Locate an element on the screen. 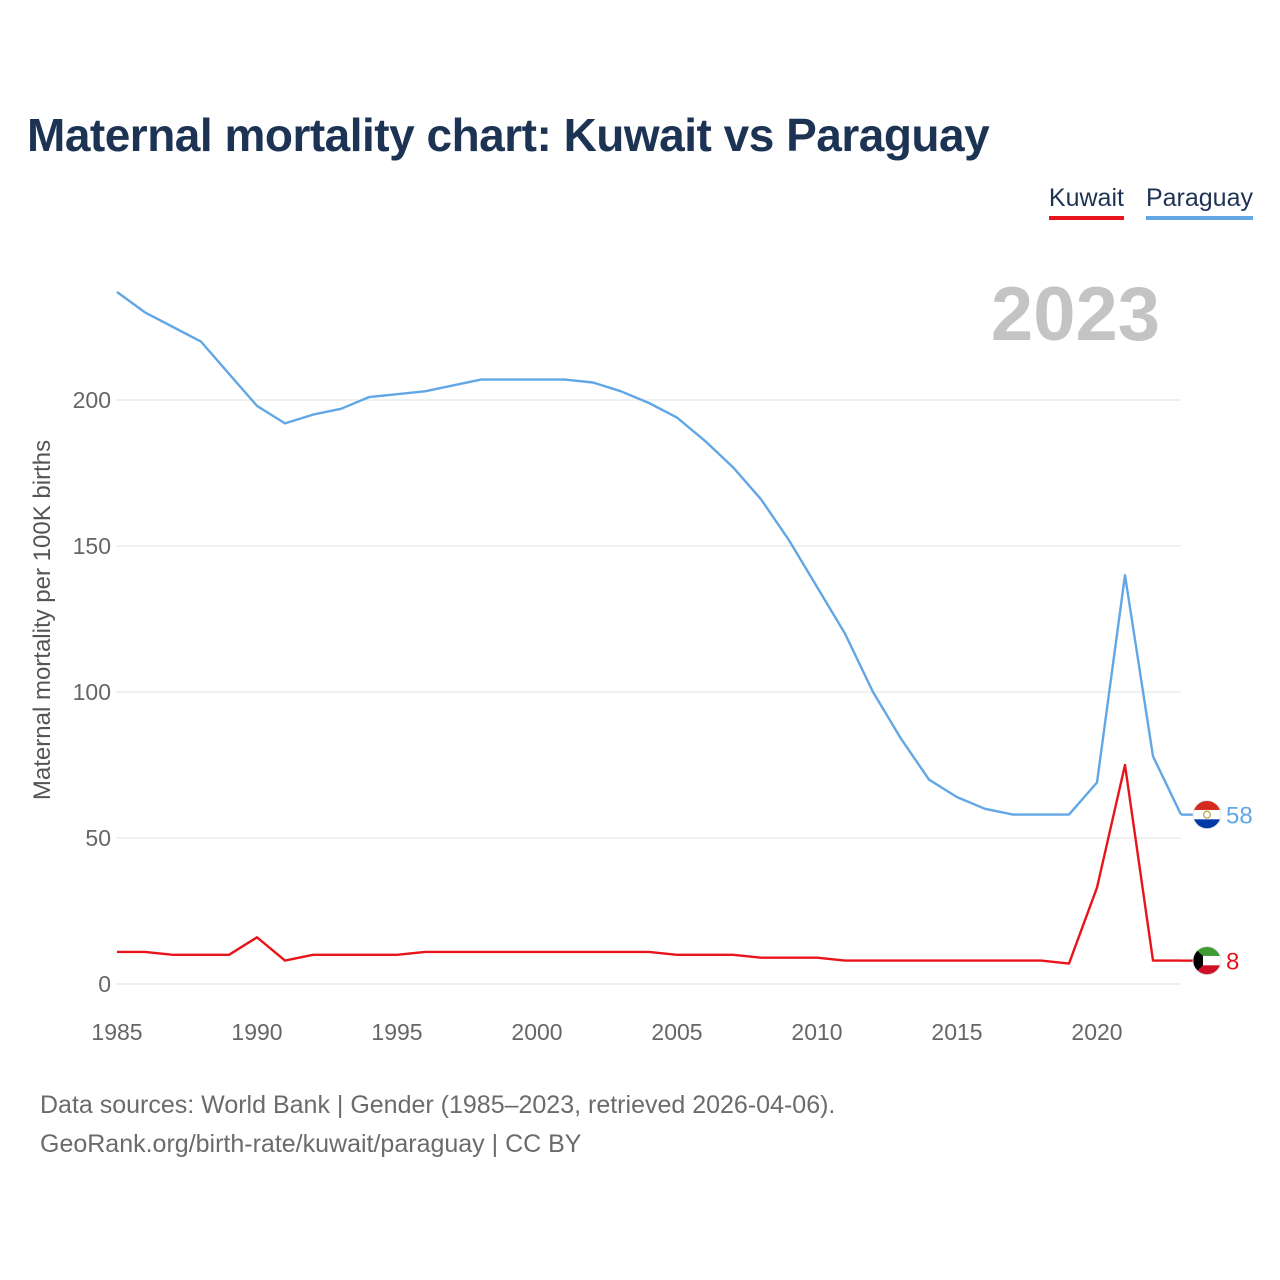 The image size is (1280, 1280). y-tick-label: 200 is located at coordinates (92, 400).